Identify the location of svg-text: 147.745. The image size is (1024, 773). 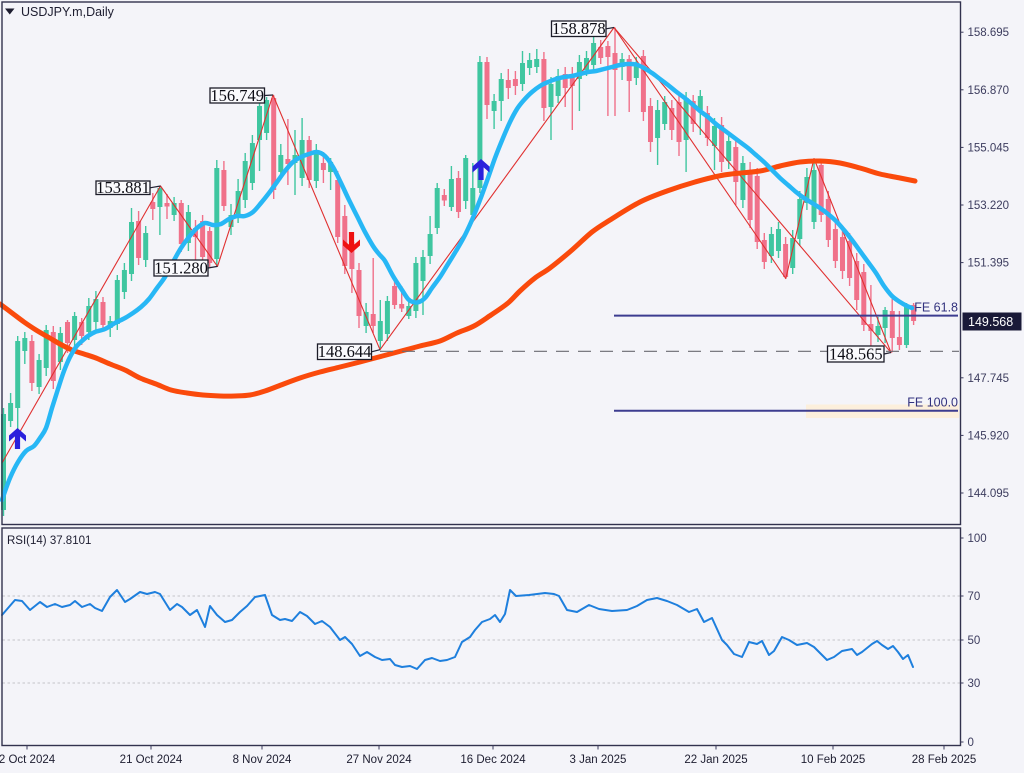
(989, 379).